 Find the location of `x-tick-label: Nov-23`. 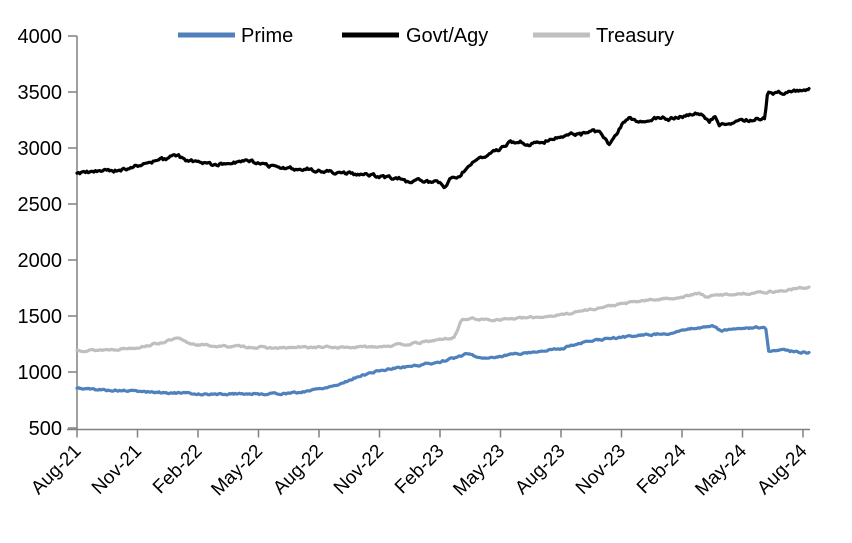

x-tick-label: Nov-23 is located at coordinates (601, 470).